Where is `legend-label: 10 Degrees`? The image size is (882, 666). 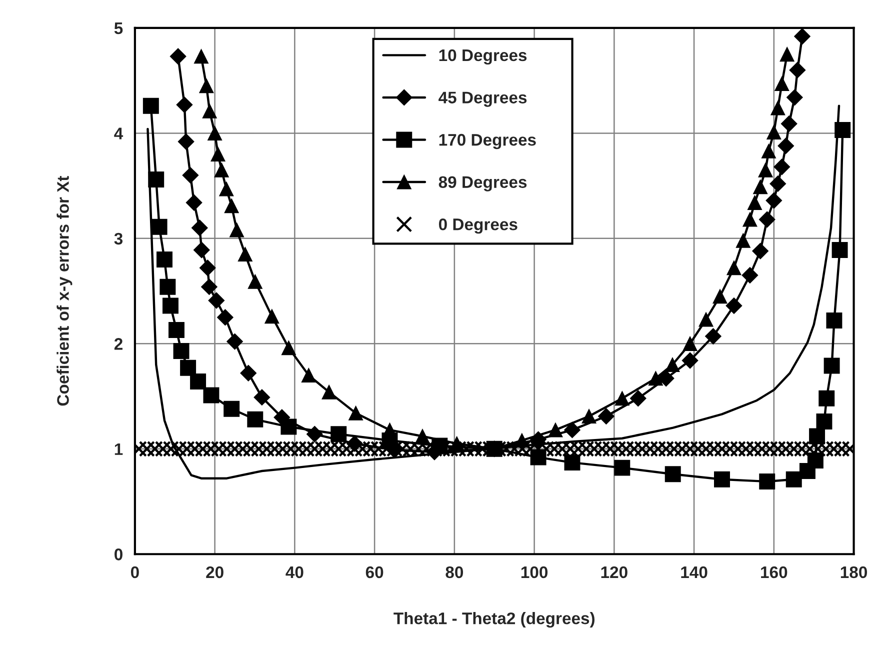
legend-label: 10 Degrees is located at coordinates (483, 57).